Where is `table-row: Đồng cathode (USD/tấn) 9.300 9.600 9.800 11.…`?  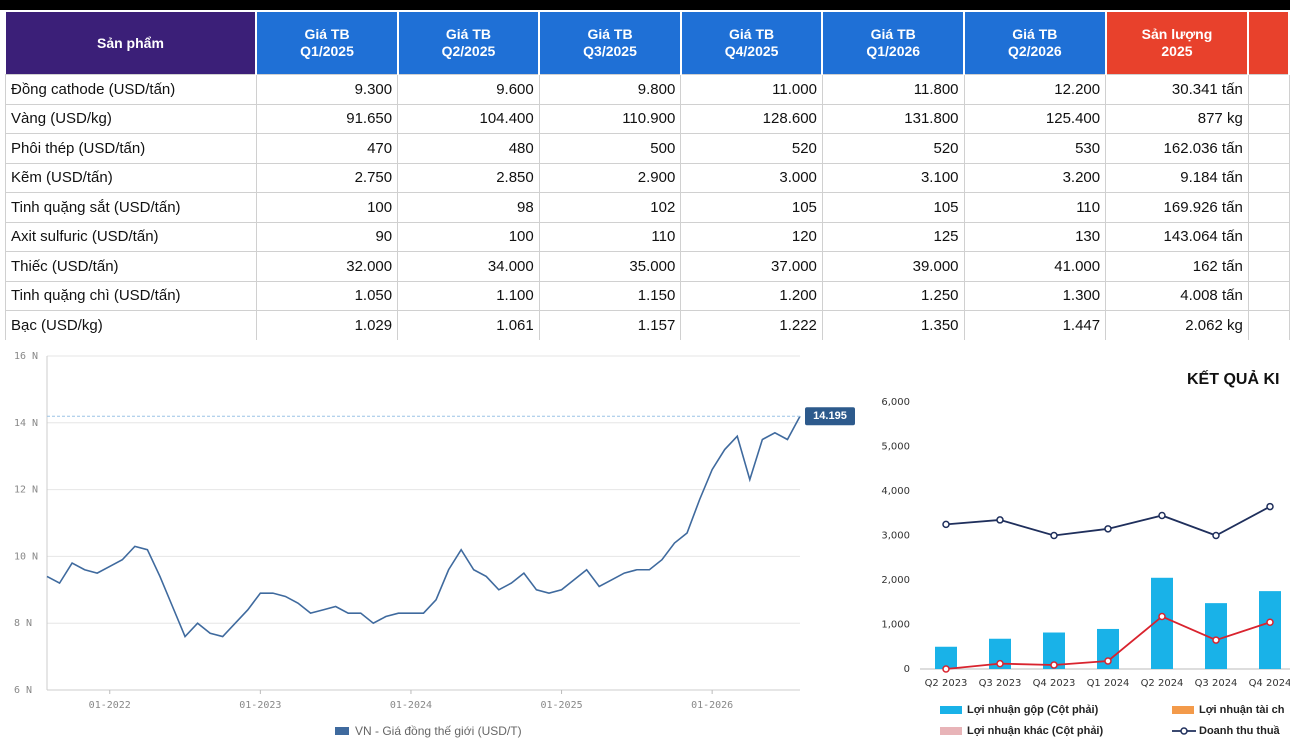
table-row: Đồng cathode (USD/tấn) 9.300 9.600 9.800 11.… is located at coordinates (647, 89).